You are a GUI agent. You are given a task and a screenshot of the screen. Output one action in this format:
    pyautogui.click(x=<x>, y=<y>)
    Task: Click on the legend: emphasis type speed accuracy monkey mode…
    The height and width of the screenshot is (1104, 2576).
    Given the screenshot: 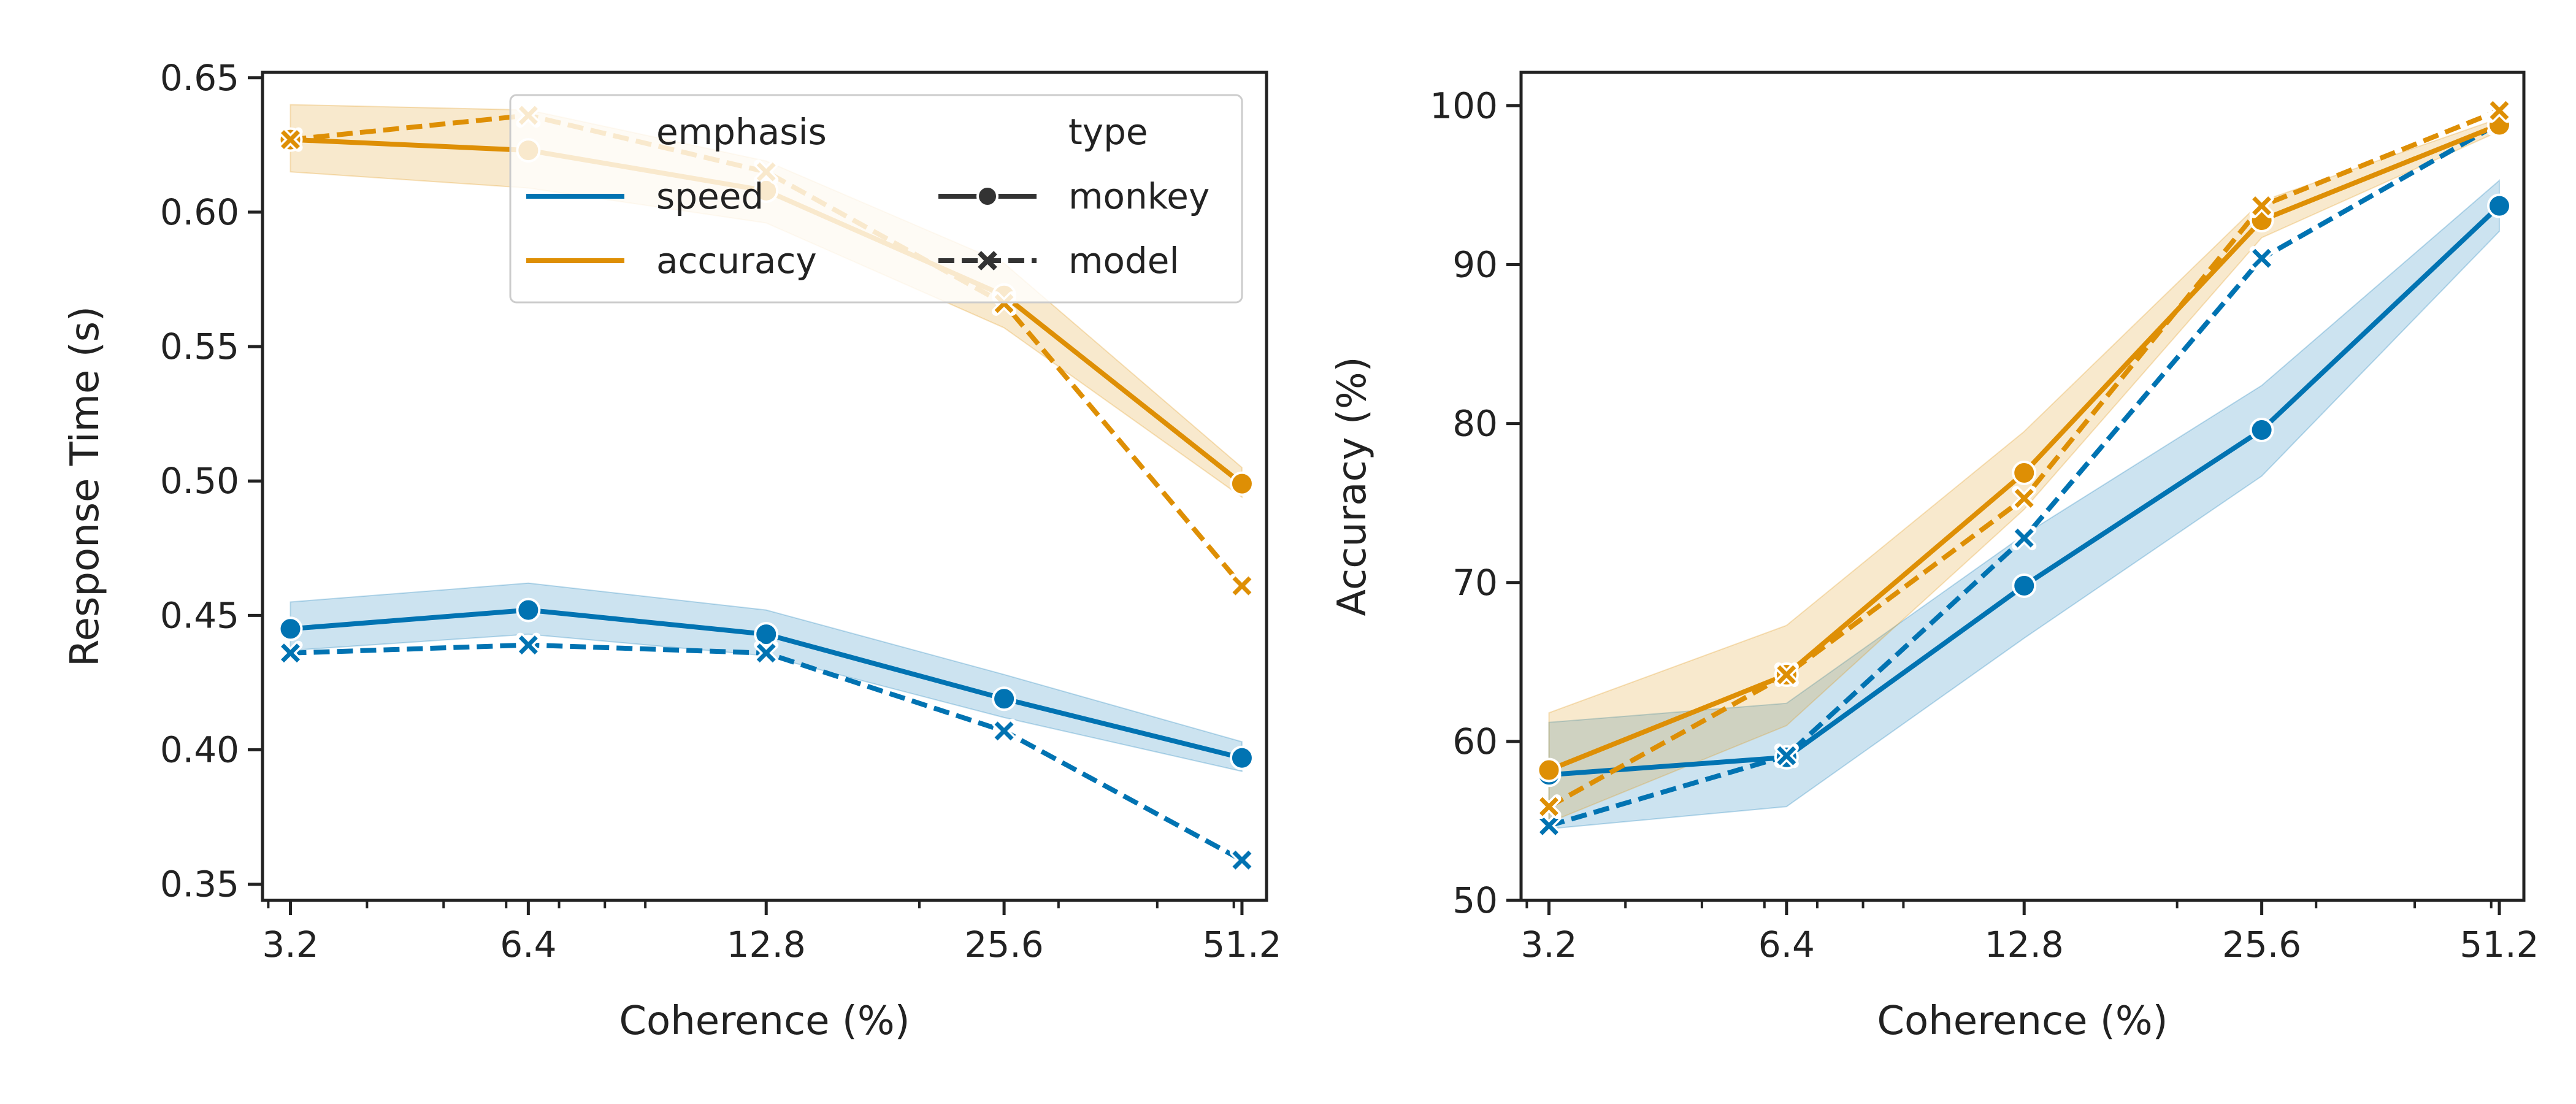 What is the action you would take?
    pyautogui.click(x=876, y=199)
    